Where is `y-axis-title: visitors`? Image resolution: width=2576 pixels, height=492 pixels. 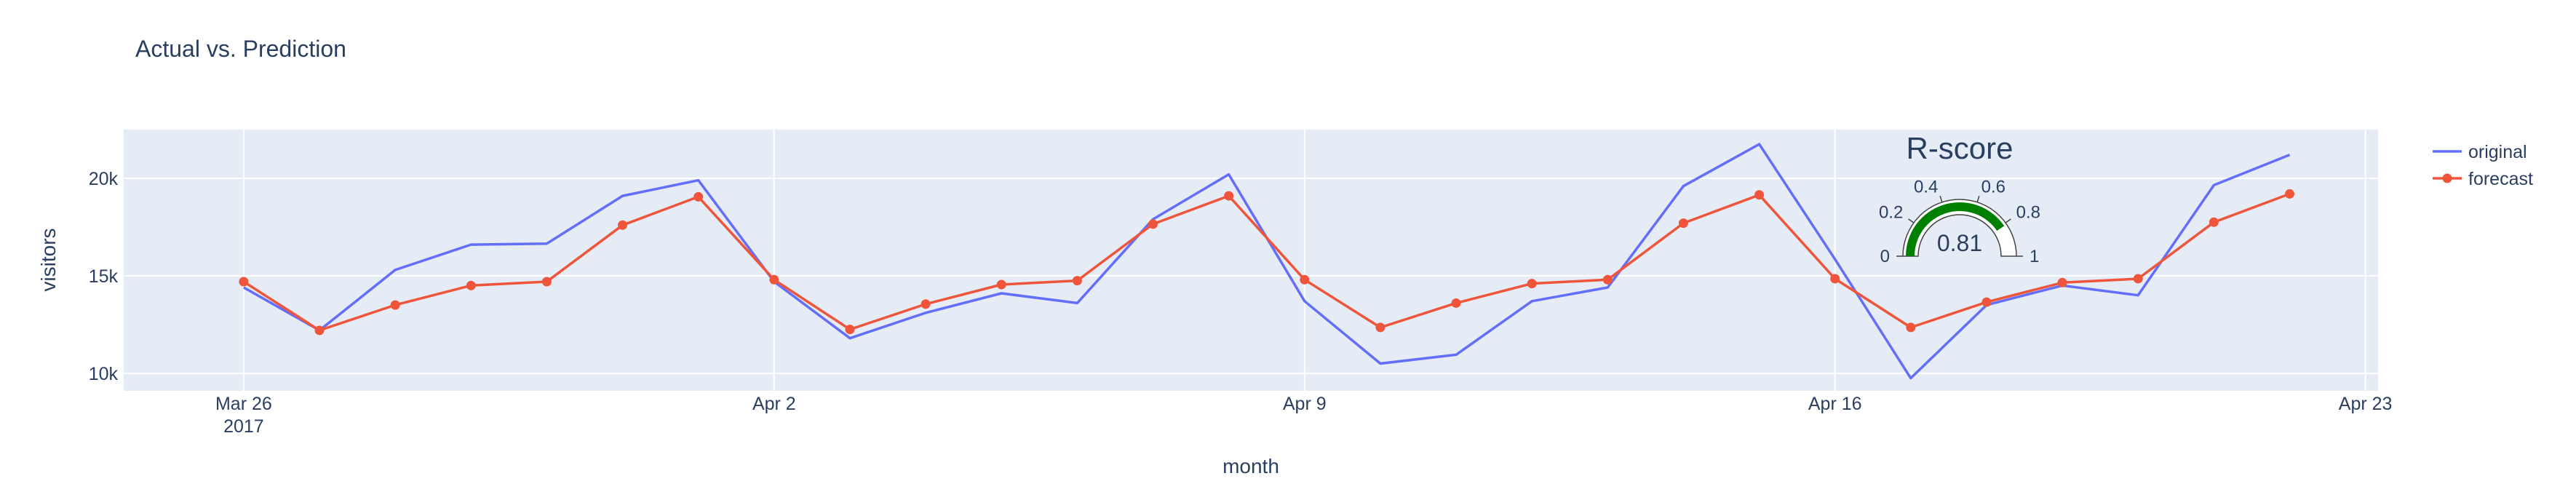 y-axis-title: visitors is located at coordinates (49, 259).